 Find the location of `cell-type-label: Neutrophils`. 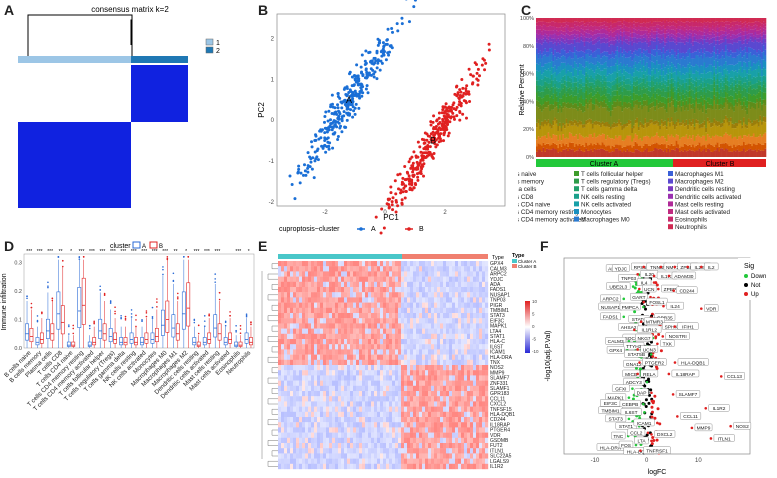

cell-type-label: Neutrophils is located at coordinates (691, 227).